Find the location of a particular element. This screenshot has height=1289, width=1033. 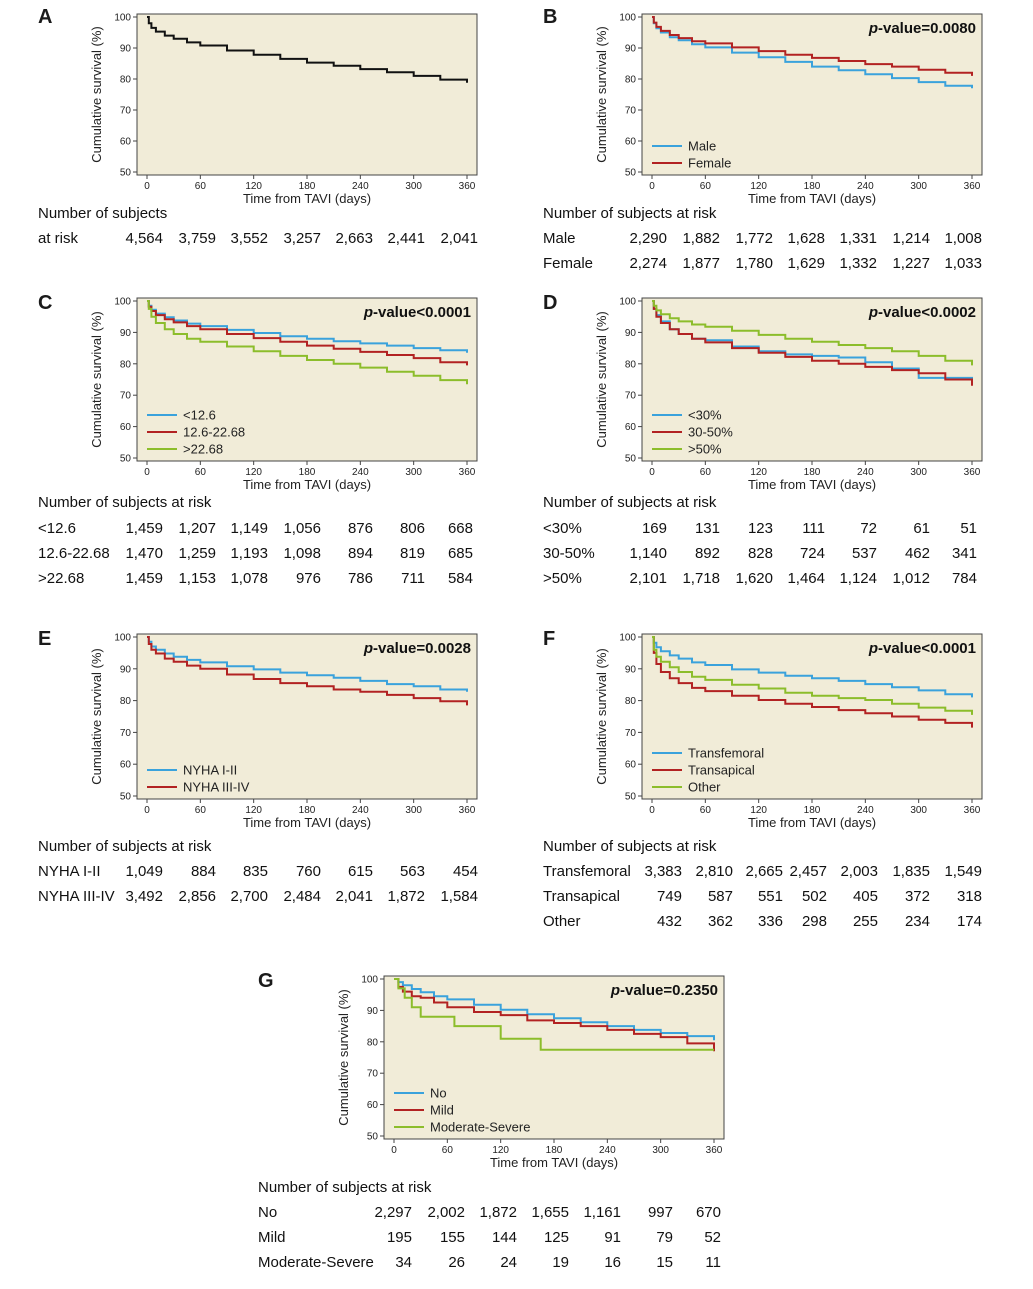

risk-table-cell: 34 is located at coordinates (403, 1262).